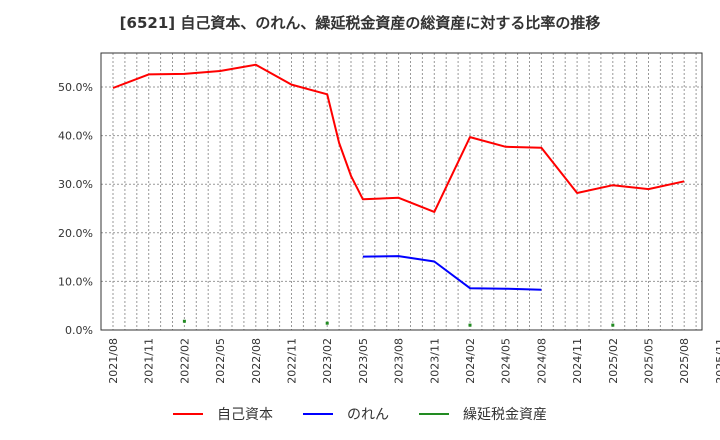 Image resolution: width=720 pixels, height=440 pixels. Describe the element at coordinates (363, 361) in the screenshot. I see `x-tick-label: 2023/05` at that location.